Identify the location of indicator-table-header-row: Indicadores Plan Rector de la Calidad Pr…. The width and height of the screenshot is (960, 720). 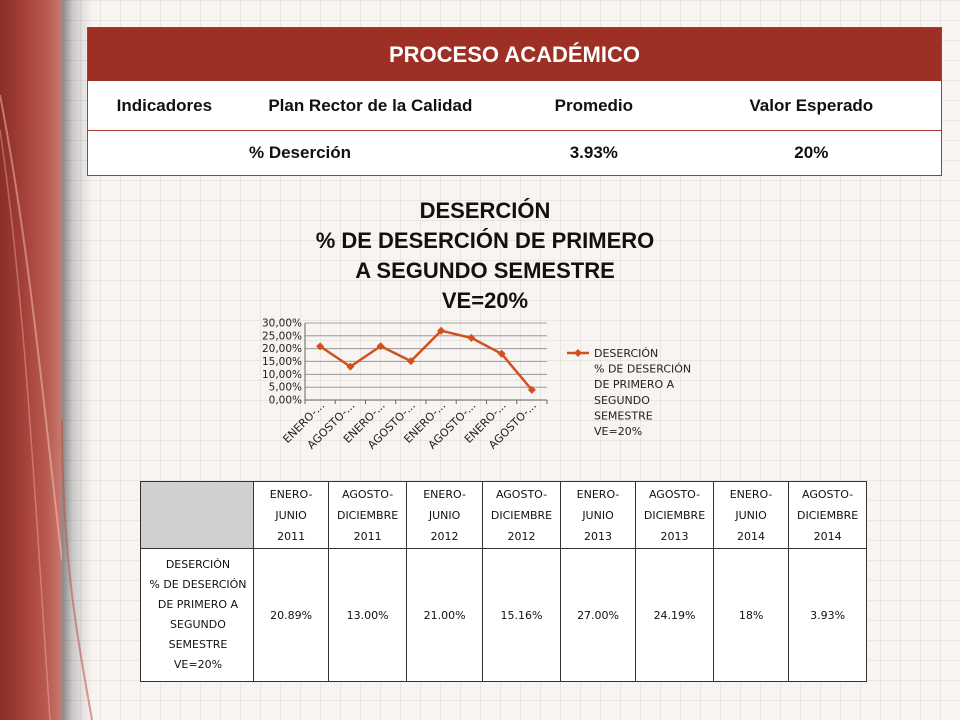
(514, 106).